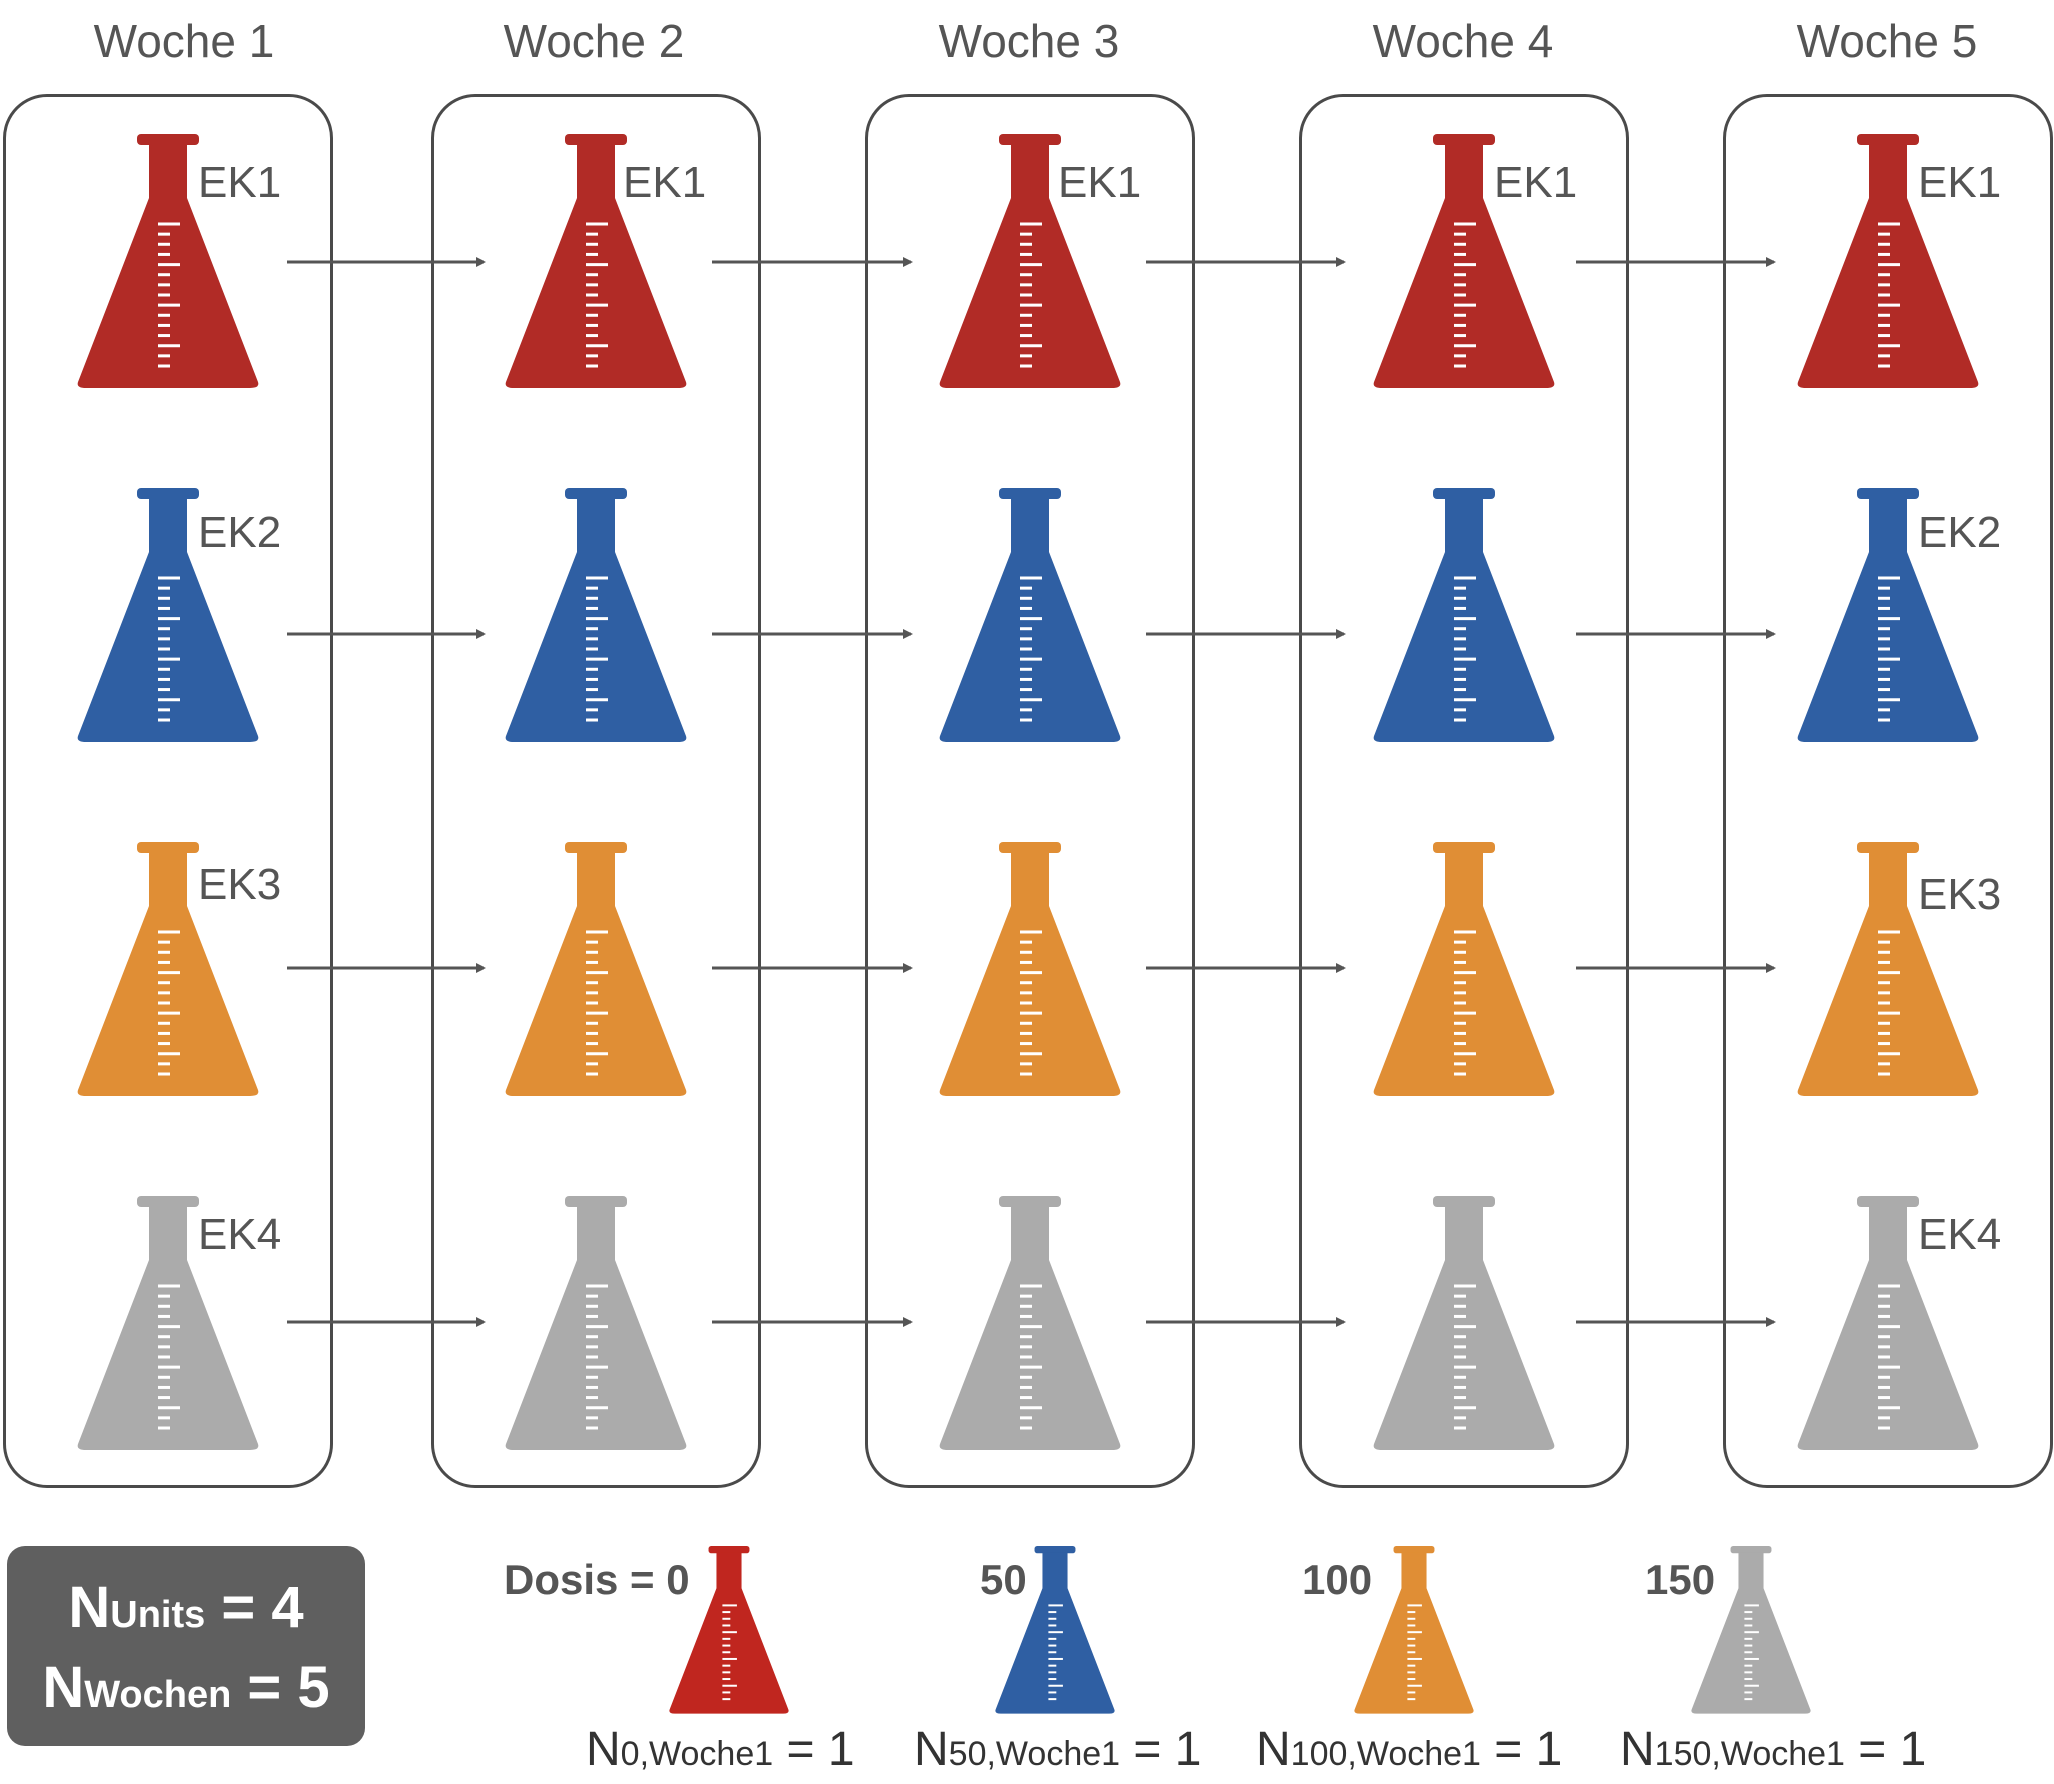 Image resolution: width=2054 pixels, height=1784 pixels. What do you see at coordinates (931, 1749) in the screenshot?
I see `legend-count-50-prefix: N` at bounding box center [931, 1749].